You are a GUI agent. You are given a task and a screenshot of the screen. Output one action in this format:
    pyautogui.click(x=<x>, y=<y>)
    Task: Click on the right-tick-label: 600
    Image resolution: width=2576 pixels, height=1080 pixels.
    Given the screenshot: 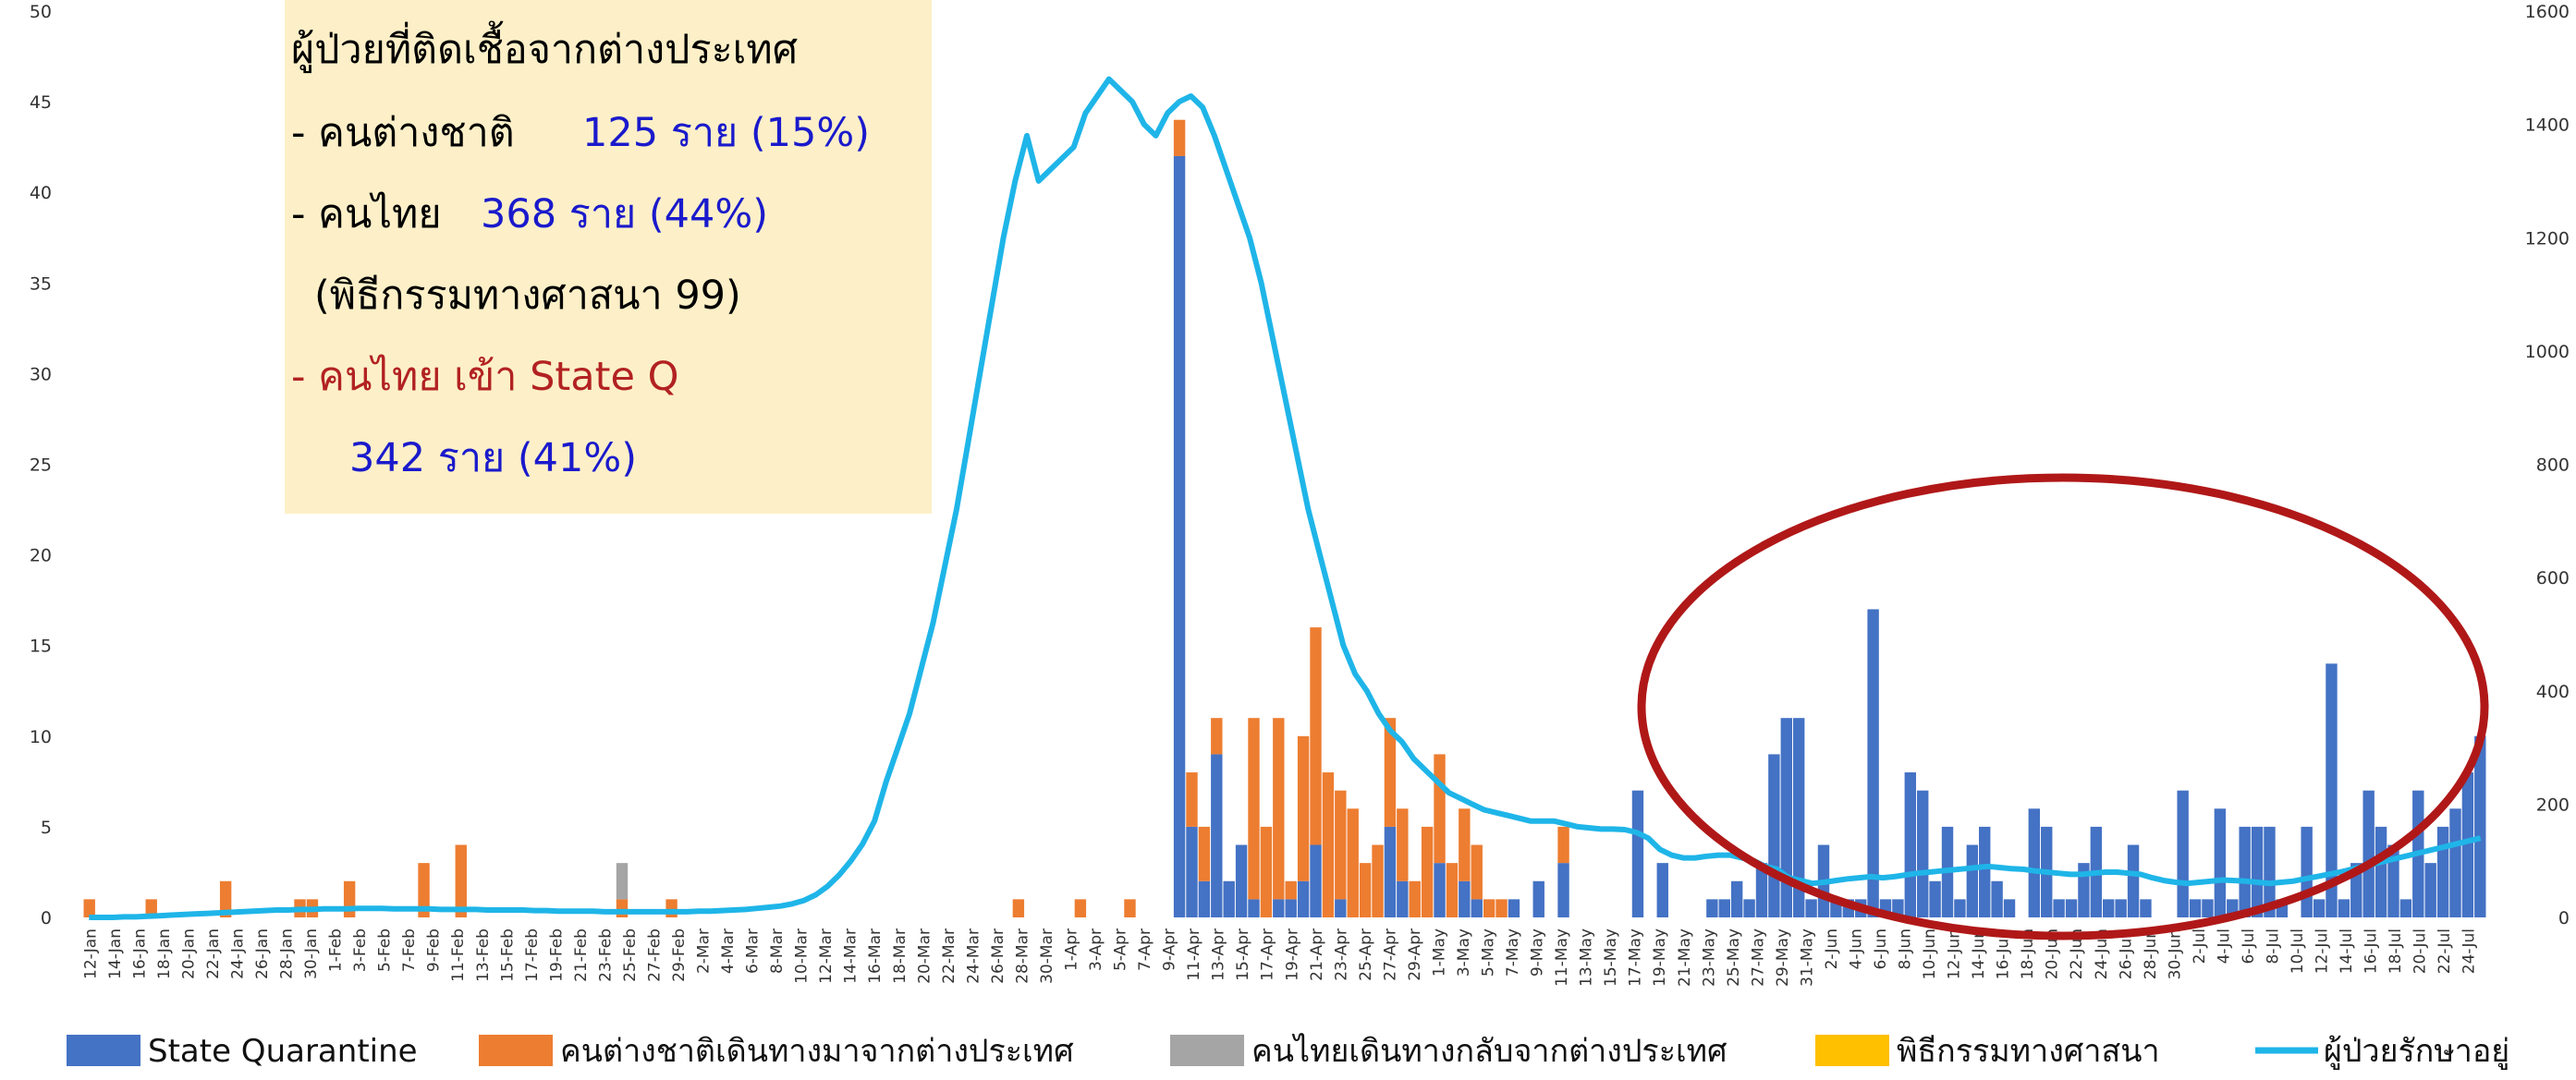 What is the action you would take?
    pyautogui.click(x=2553, y=578)
    